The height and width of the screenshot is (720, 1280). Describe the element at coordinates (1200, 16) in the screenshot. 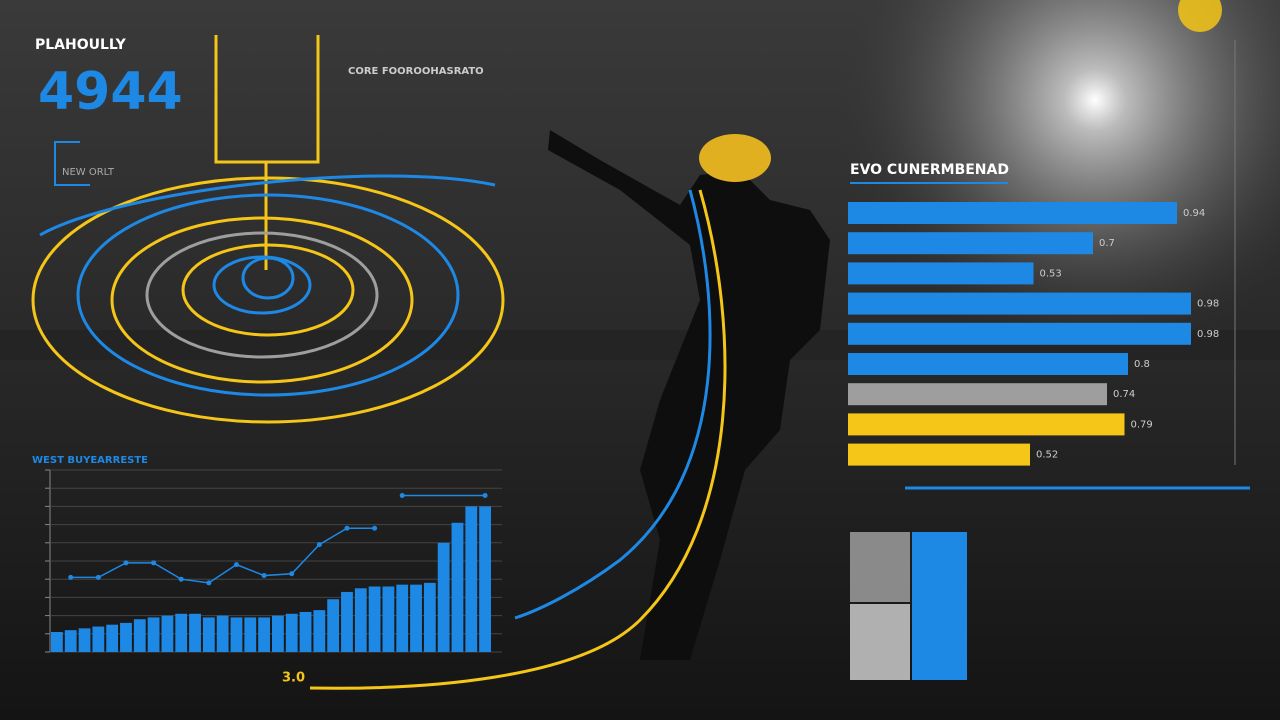

I see `light-orb` at that location.